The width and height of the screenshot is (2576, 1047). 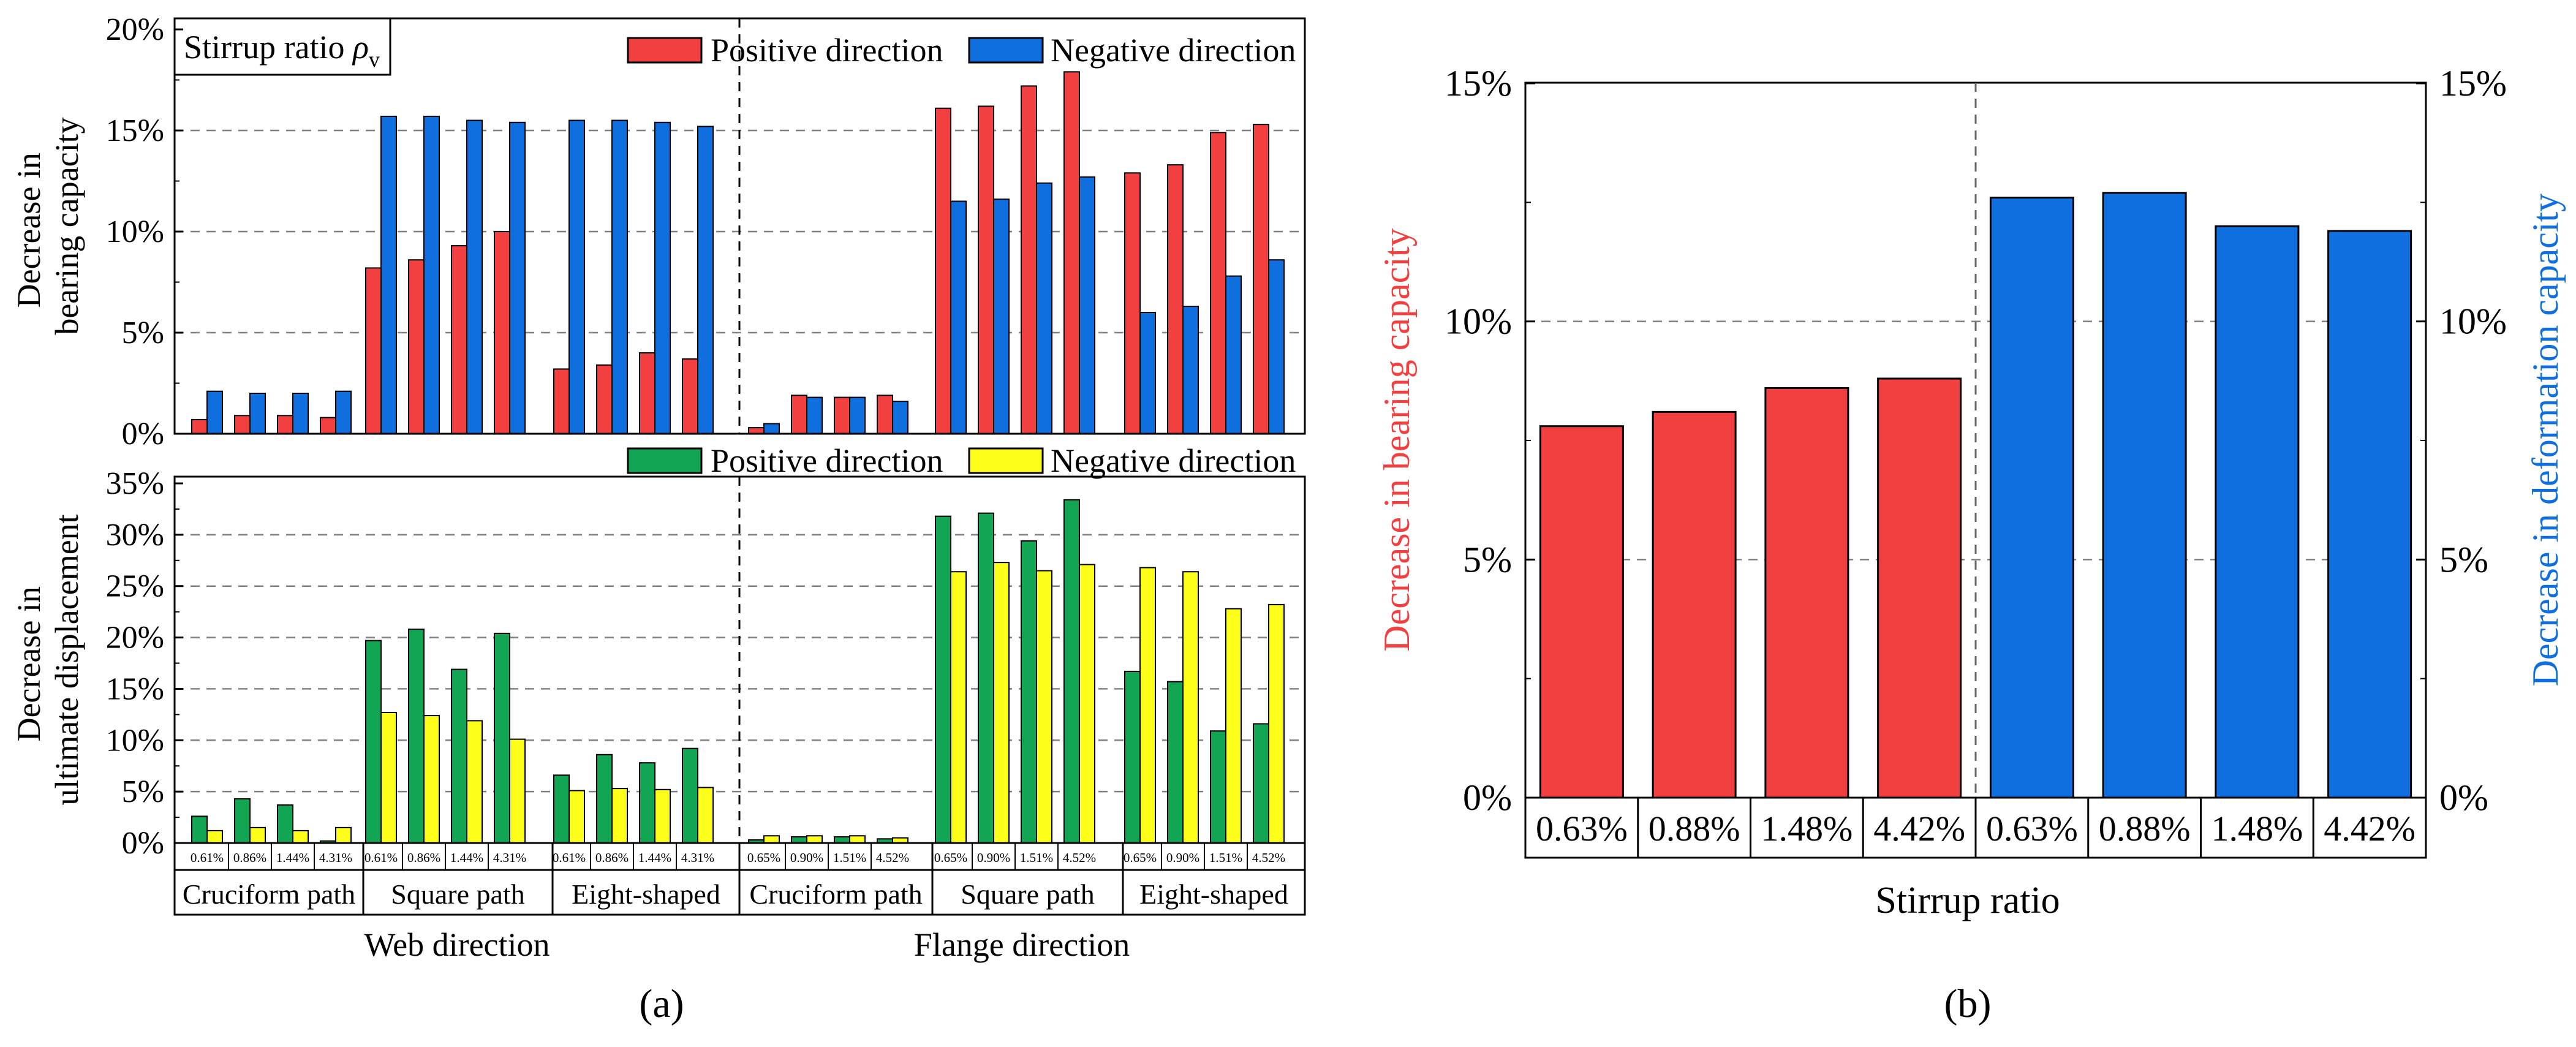 What do you see at coordinates (1919, 829) in the screenshot?
I see `ratio-cell-label: 4.42%` at bounding box center [1919, 829].